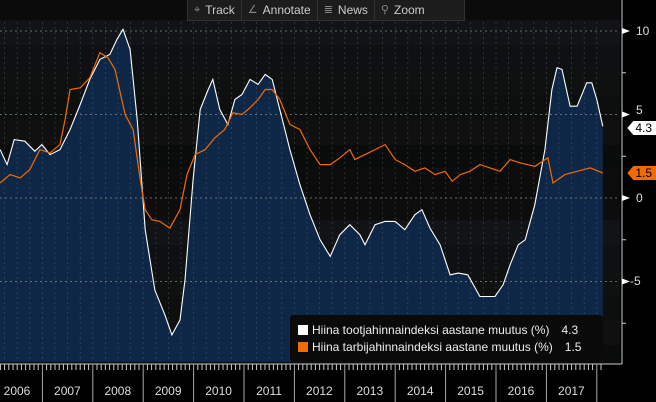 Image resolution: width=656 pixels, height=402 pixels. What do you see at coordinates (635, 281) in the screenshot?
I see `y-tick-label: -5` at bounding box center [635, 281].